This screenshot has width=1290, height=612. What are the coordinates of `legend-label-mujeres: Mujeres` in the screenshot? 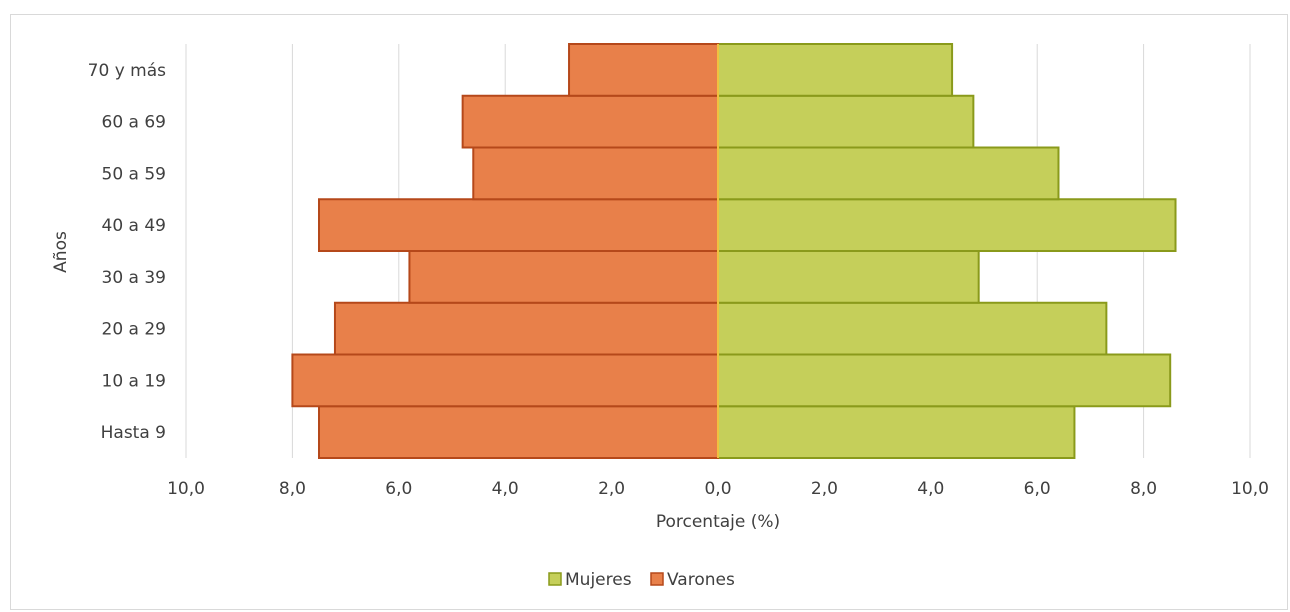 It's located at (598, 580).